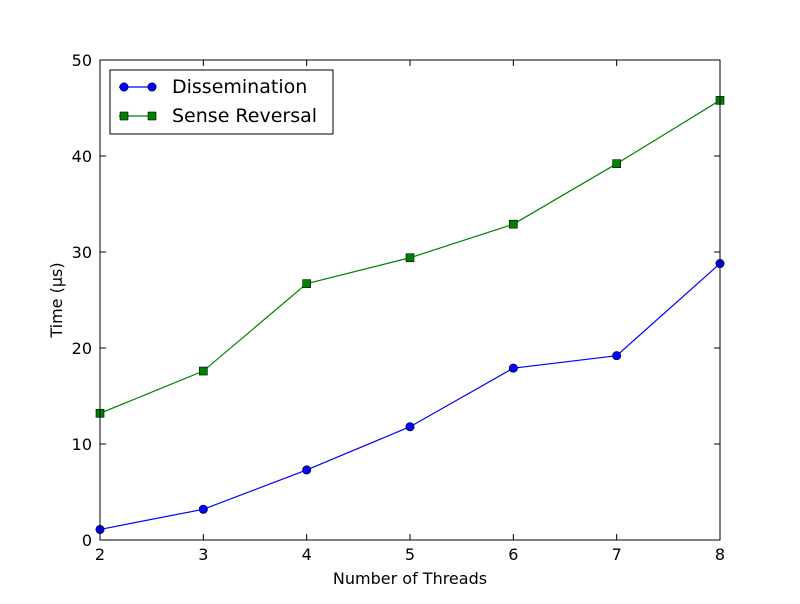 The height and width of the screenshot is (604, 800). What do you see at coordinates (239, 87) in the screenshot?
I see `legend-label-dissemination: Dissemination` at bounding box center [239, 87].